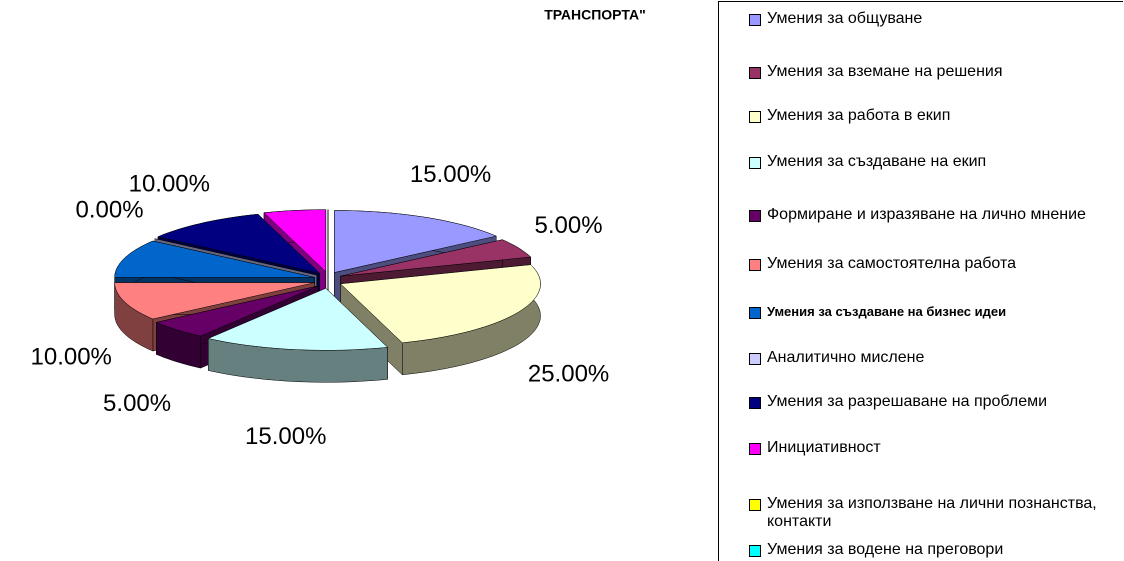 Image resolution: width=1124 pixels, height=561 pixels. I want to click on legend-item: Умения за водене на преговори, so click(936, 550).